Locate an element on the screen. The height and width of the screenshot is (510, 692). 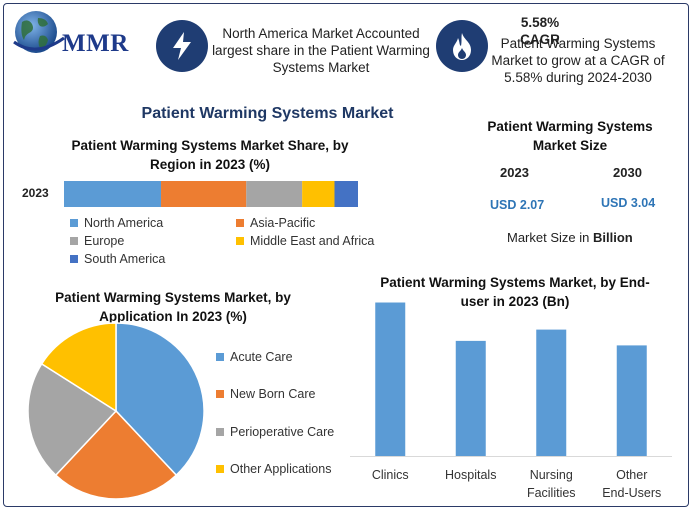
pie-slice-new-born-care is located at coordinates (116, 454).